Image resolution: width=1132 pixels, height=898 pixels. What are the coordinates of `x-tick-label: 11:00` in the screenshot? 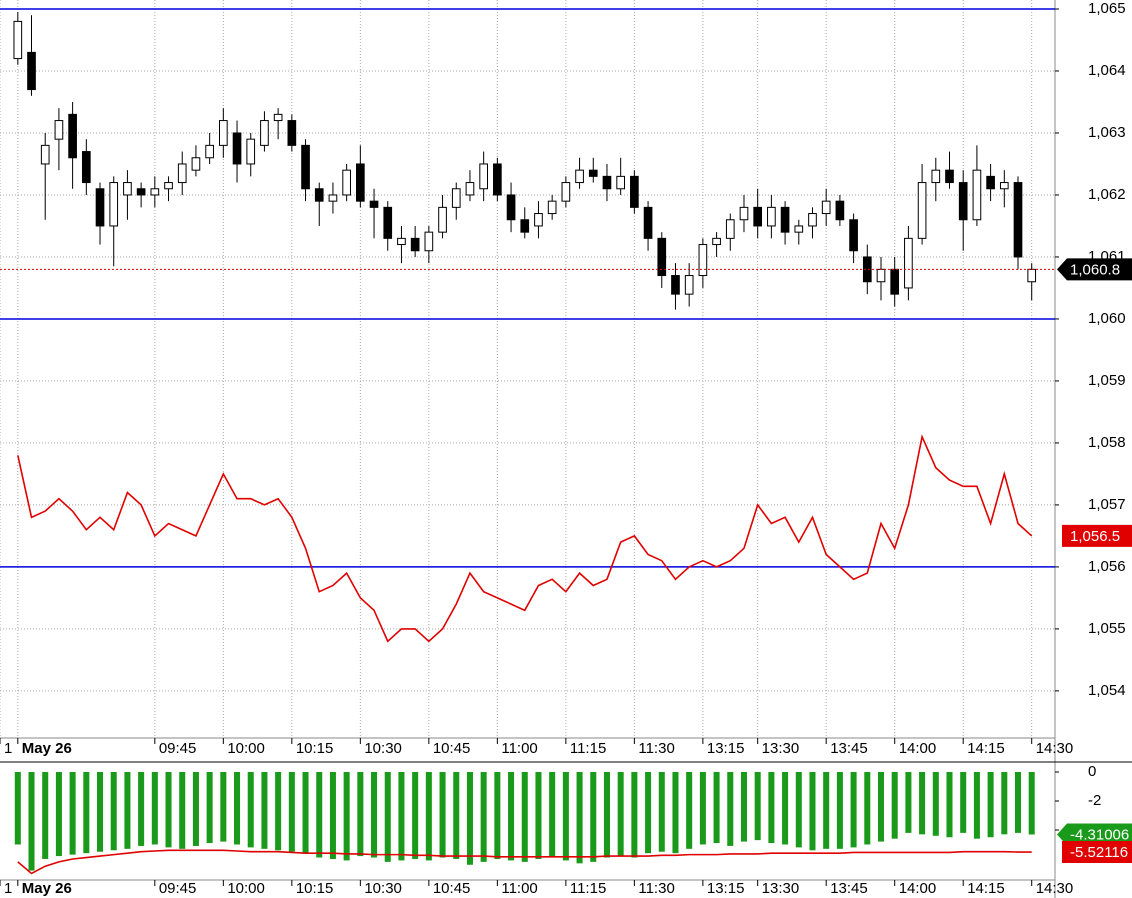 It's located at (519, 888).